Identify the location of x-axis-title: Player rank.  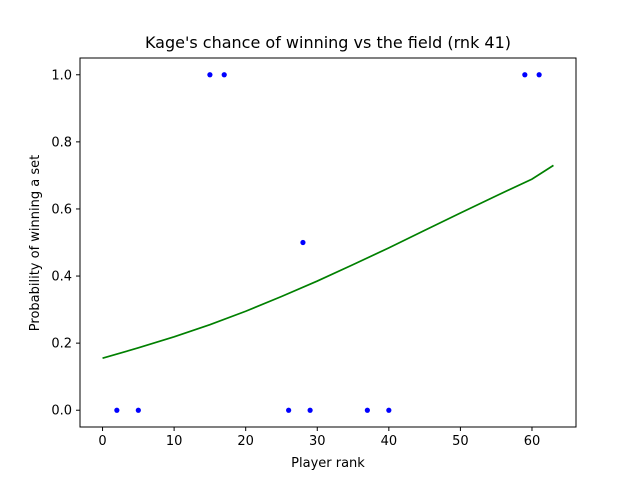
(328, 463).